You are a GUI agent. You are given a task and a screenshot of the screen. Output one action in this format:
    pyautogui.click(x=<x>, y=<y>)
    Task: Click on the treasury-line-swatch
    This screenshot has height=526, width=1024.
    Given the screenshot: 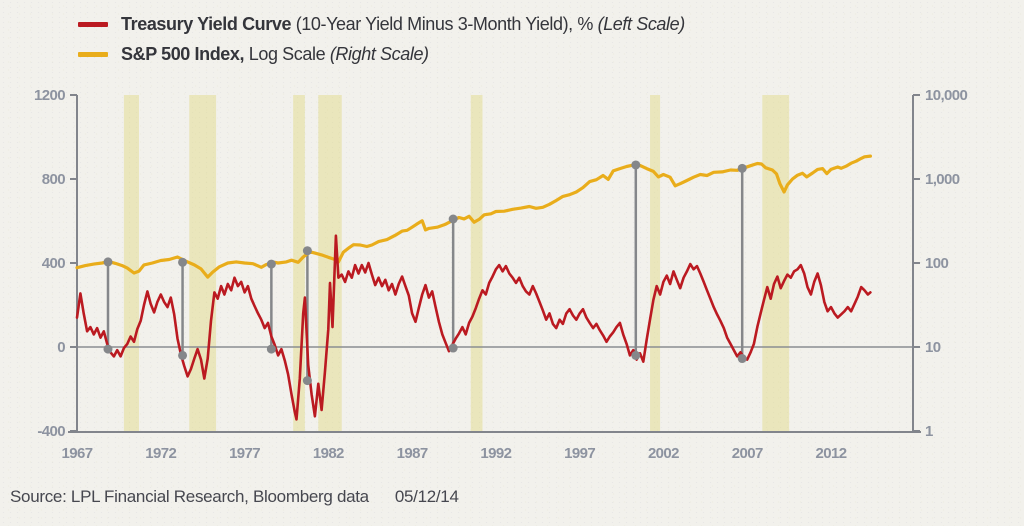 What is the action you would take?
    pyautogui.click(x=93, y=24)
    